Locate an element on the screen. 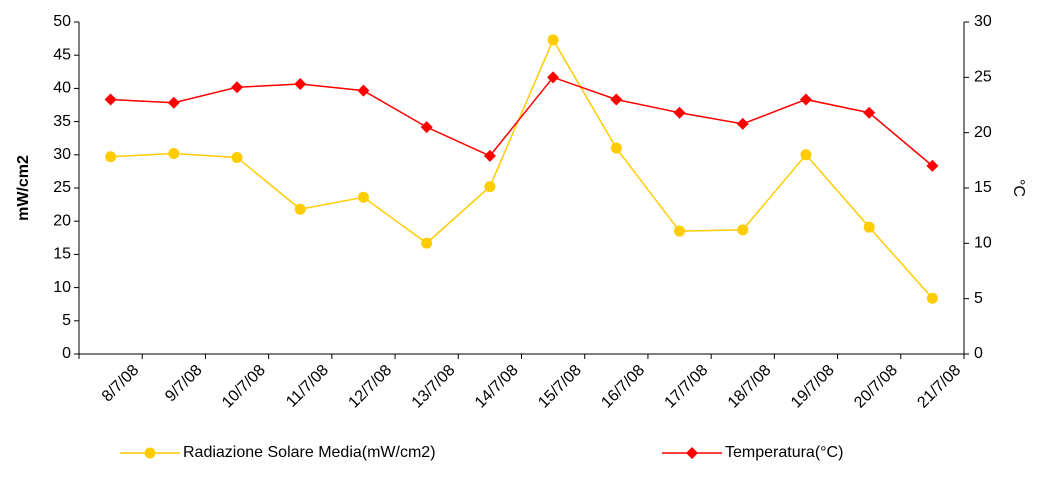 The image size is (1040, 491). y-axis-title: mW/cm2 is located at coordinates (23, 188).